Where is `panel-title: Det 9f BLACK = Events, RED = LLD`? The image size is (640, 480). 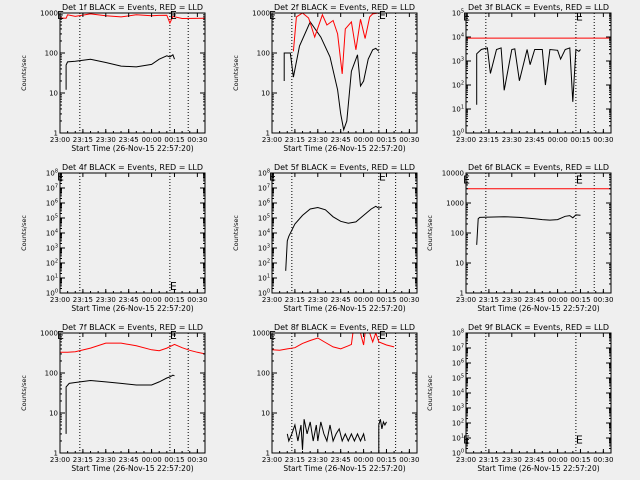 panel-title: Det 9f BLACK = Events, RED = LLD is located at coordinates (538, 327).